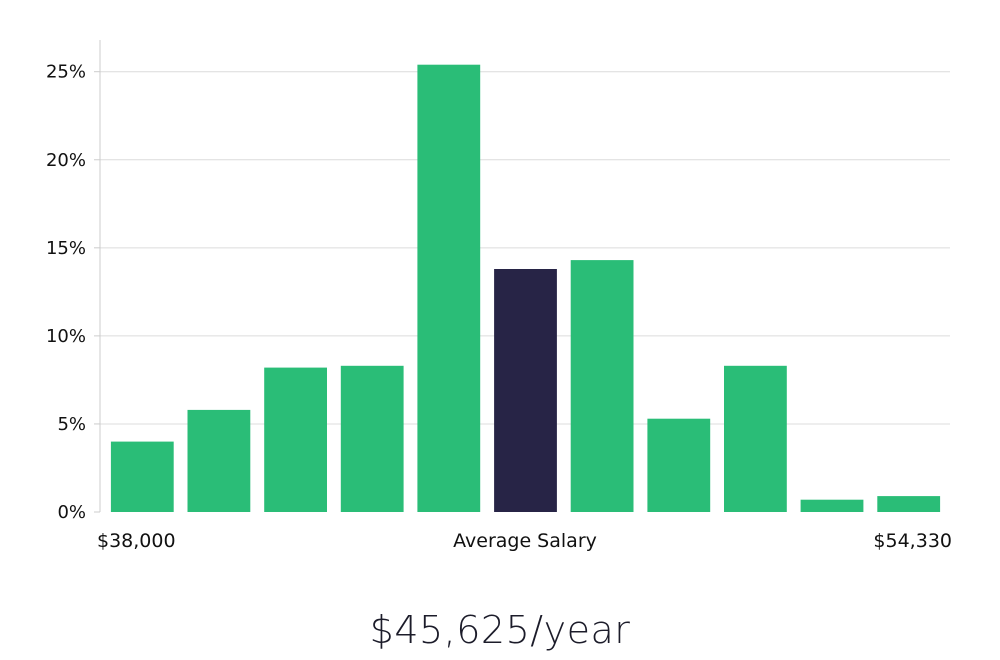 The image size is (1000, 660). What do you see at coordinates (66, 336) in the screenshot?
I see `y-tick-label: 10%` at bounding box center [66, 336].